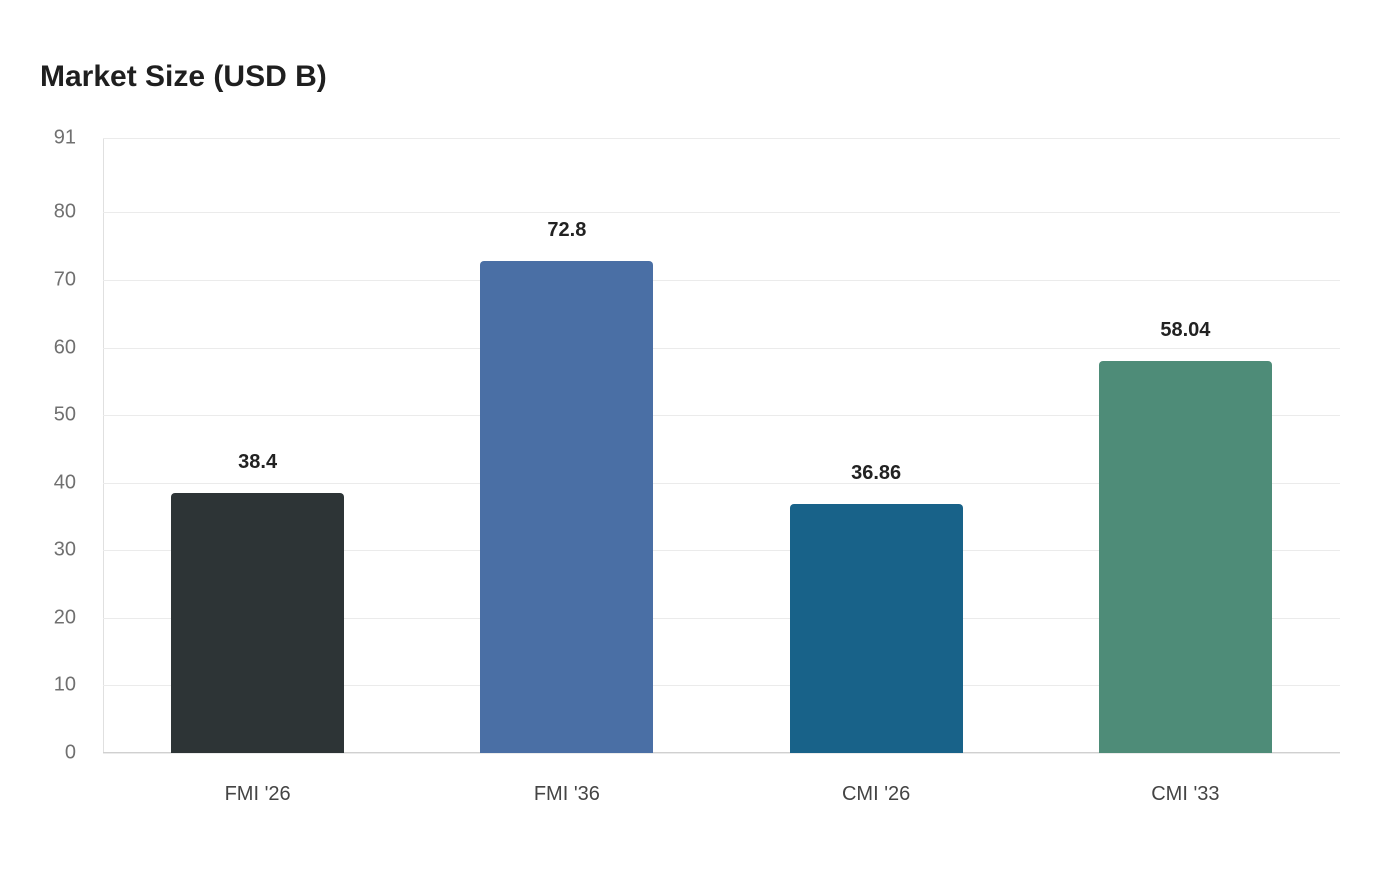  Describe the element at coordinates (876, 472) in the screenshot. I see `bar-value-label: 36.86` at that location.